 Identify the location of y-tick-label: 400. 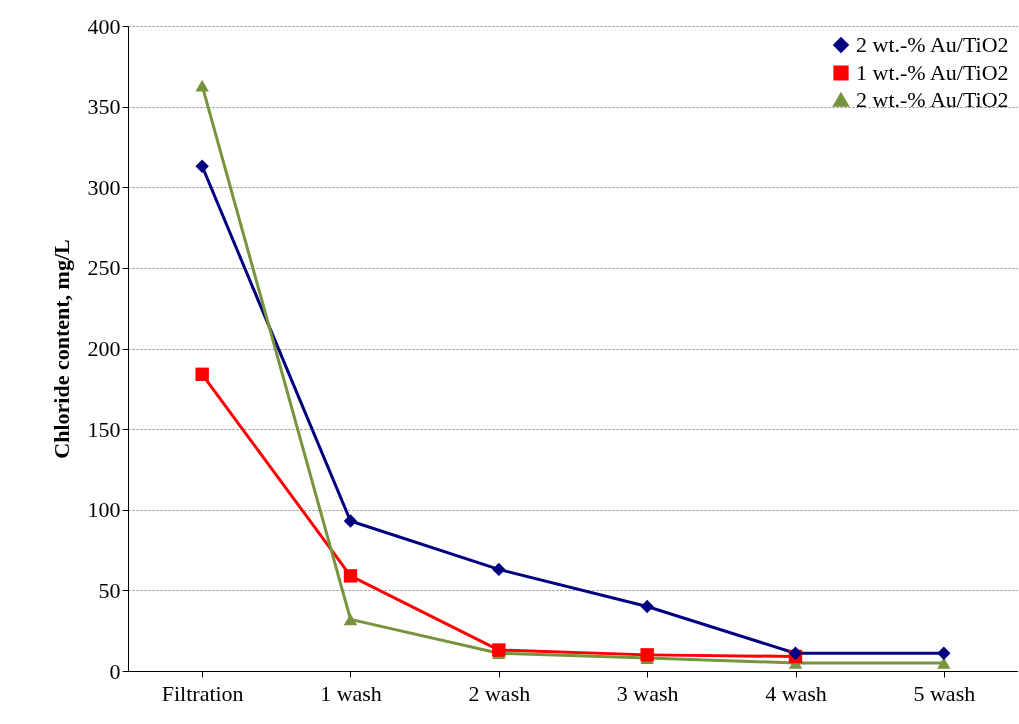
(104, 26).